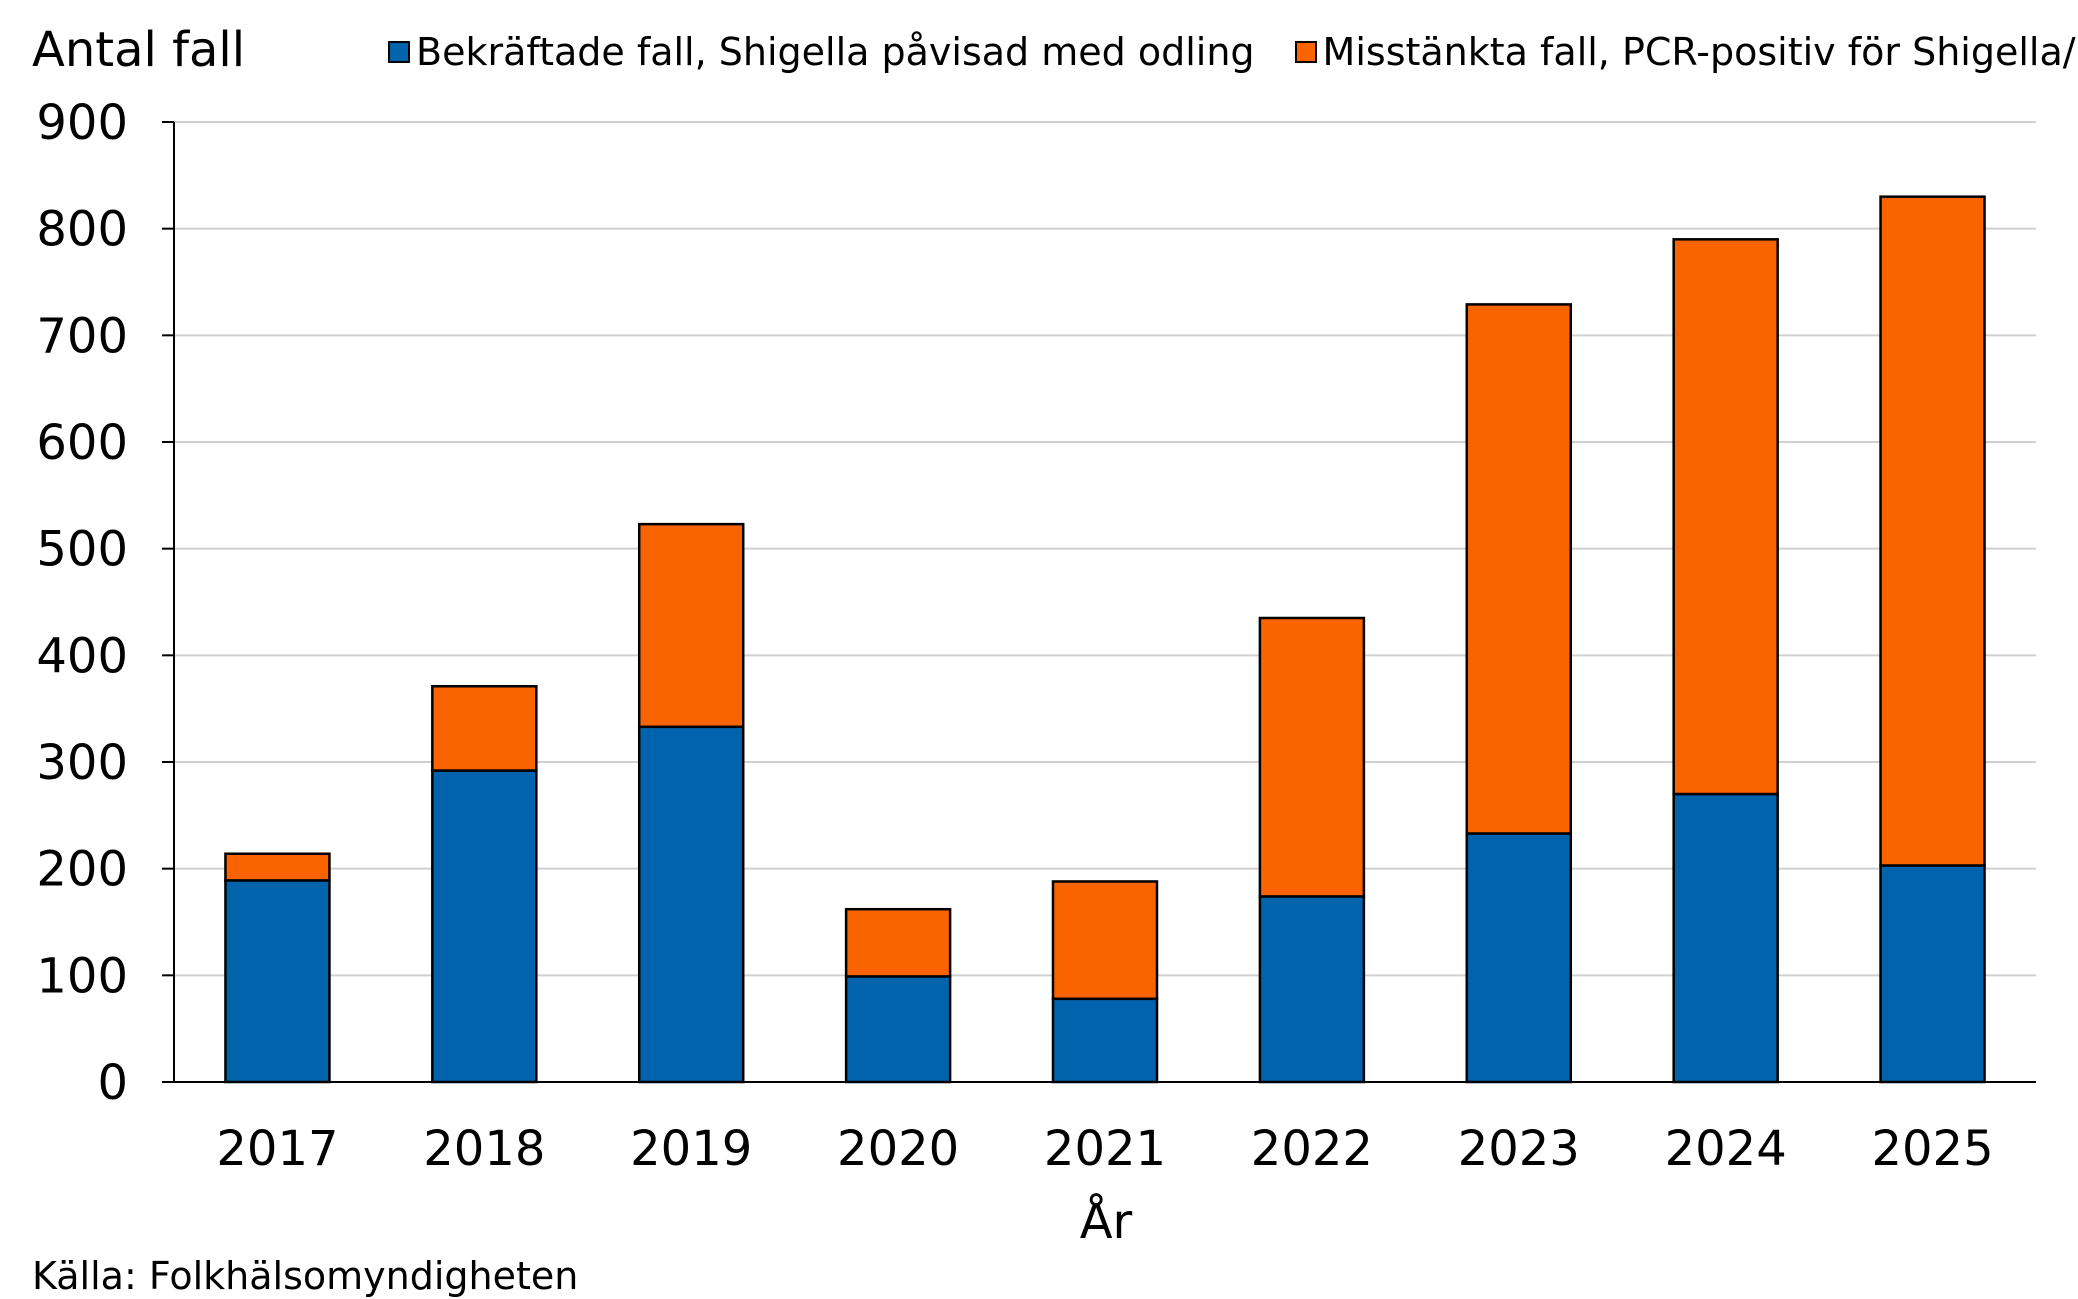 This screenshot has height=1299, width=2078. I want to click on source-note: Källa: Folkhälsomyndigheten, so click(305, 1276).